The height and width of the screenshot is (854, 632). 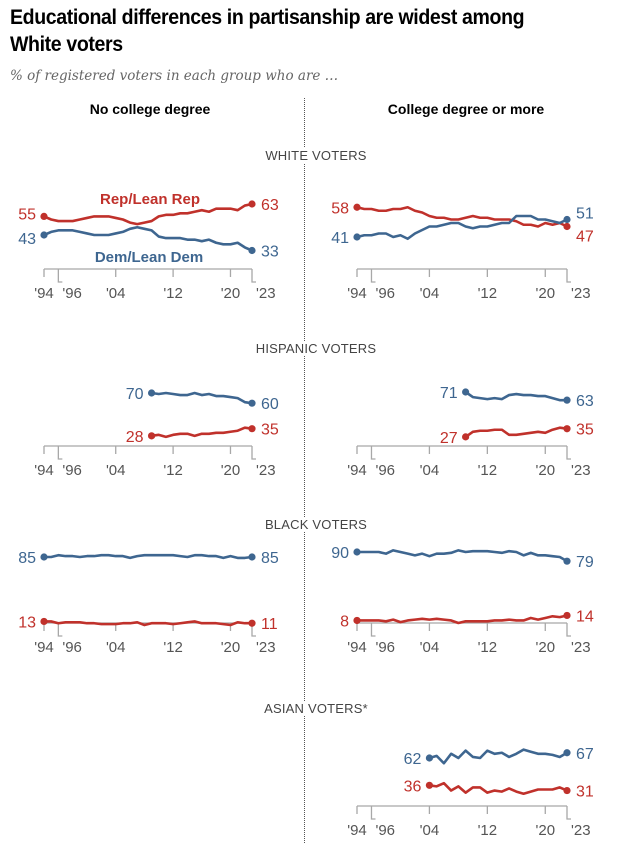 What do you see at coordinates (344, 621) in the screenshot?
I see `series-start-label: 8` at bounding box center [344, 621].